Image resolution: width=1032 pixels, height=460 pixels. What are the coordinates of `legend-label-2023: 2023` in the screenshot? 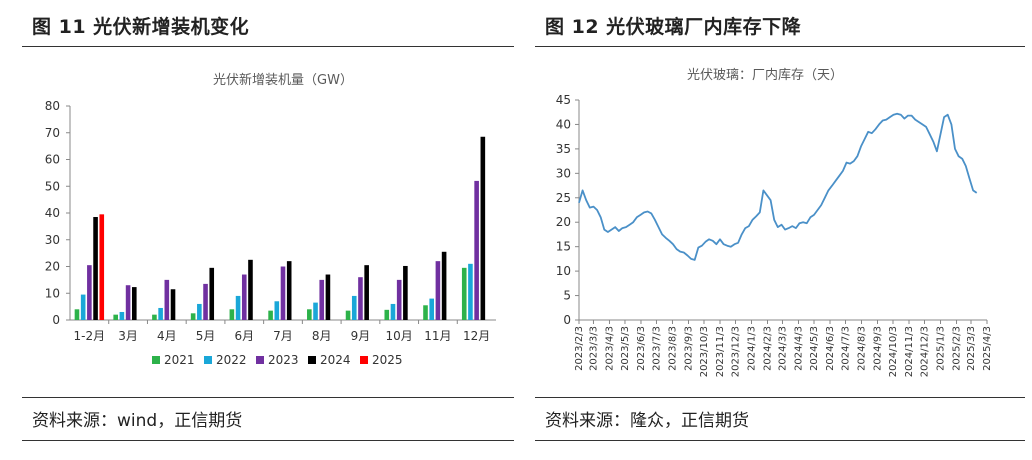 It's located at (283, 360).